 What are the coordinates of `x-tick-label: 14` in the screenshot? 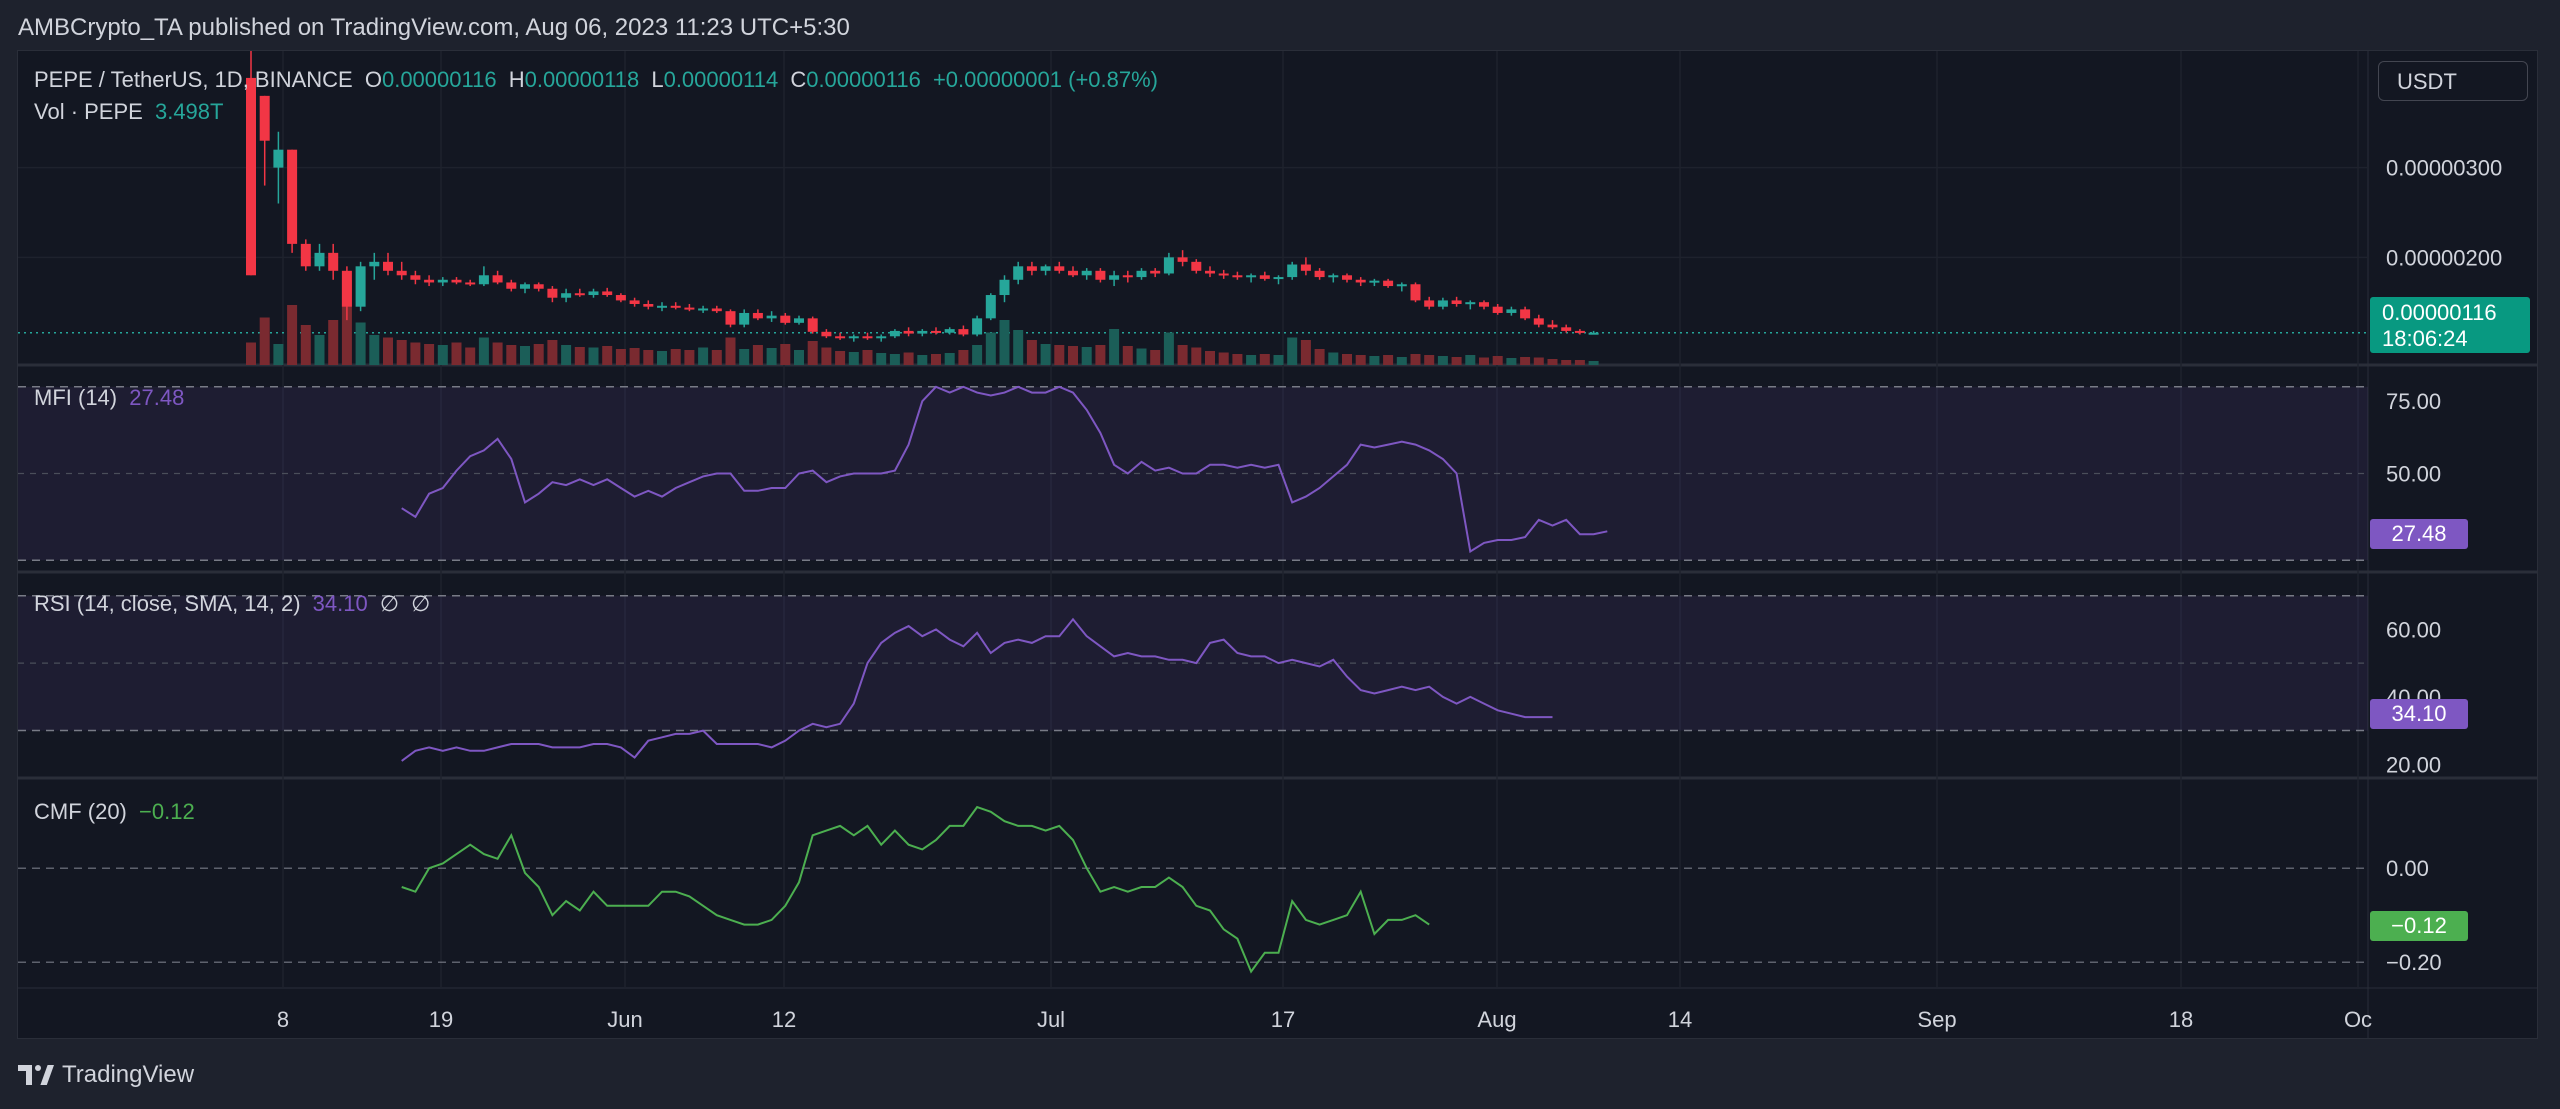 It's located at (1680, 1019).